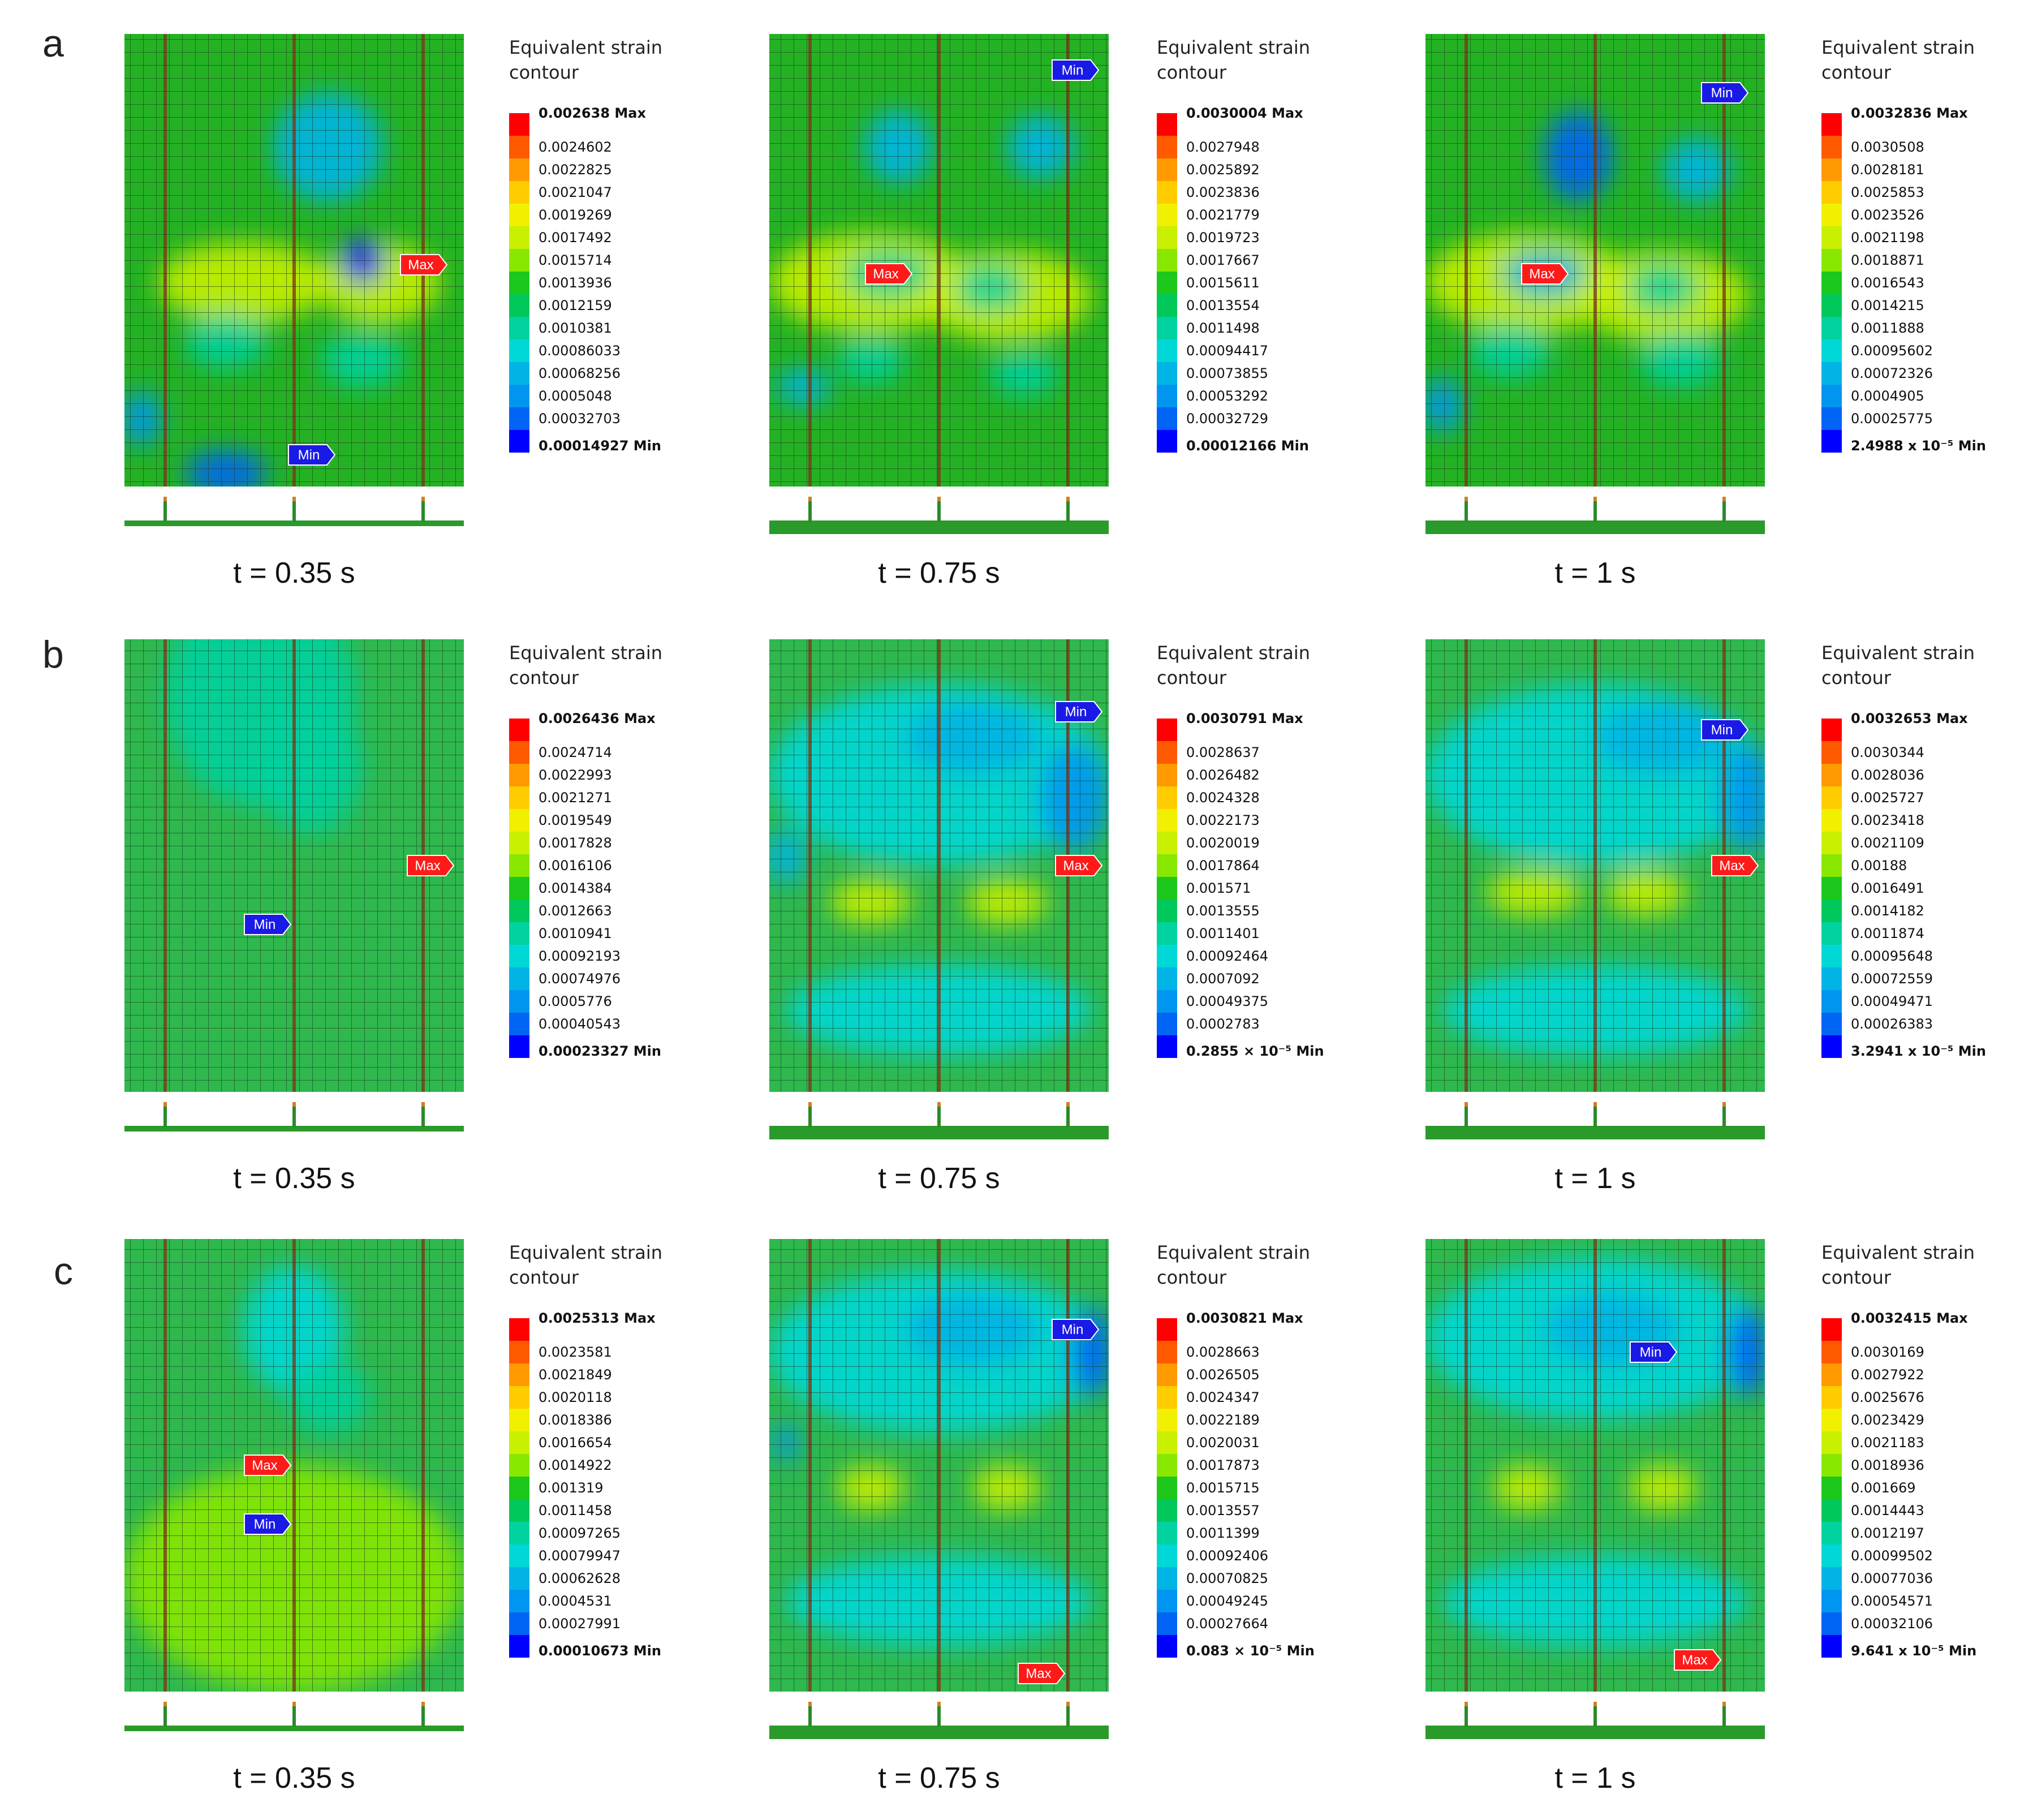  I want to click on legend-value: 0.0030508, so click(1887, 147).